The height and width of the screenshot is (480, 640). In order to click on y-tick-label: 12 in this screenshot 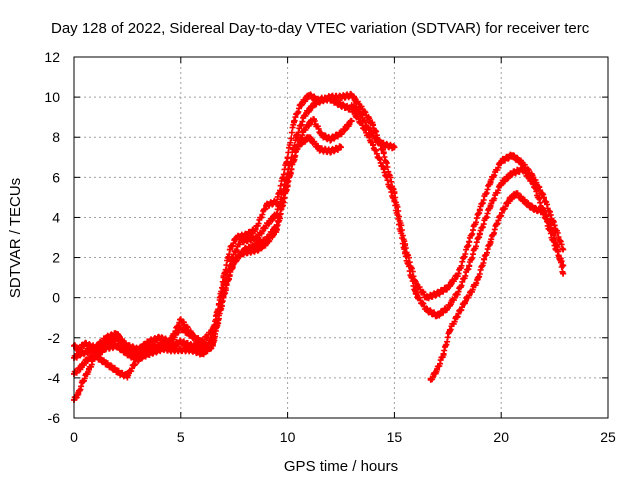, I will do `click(52, 57)`.